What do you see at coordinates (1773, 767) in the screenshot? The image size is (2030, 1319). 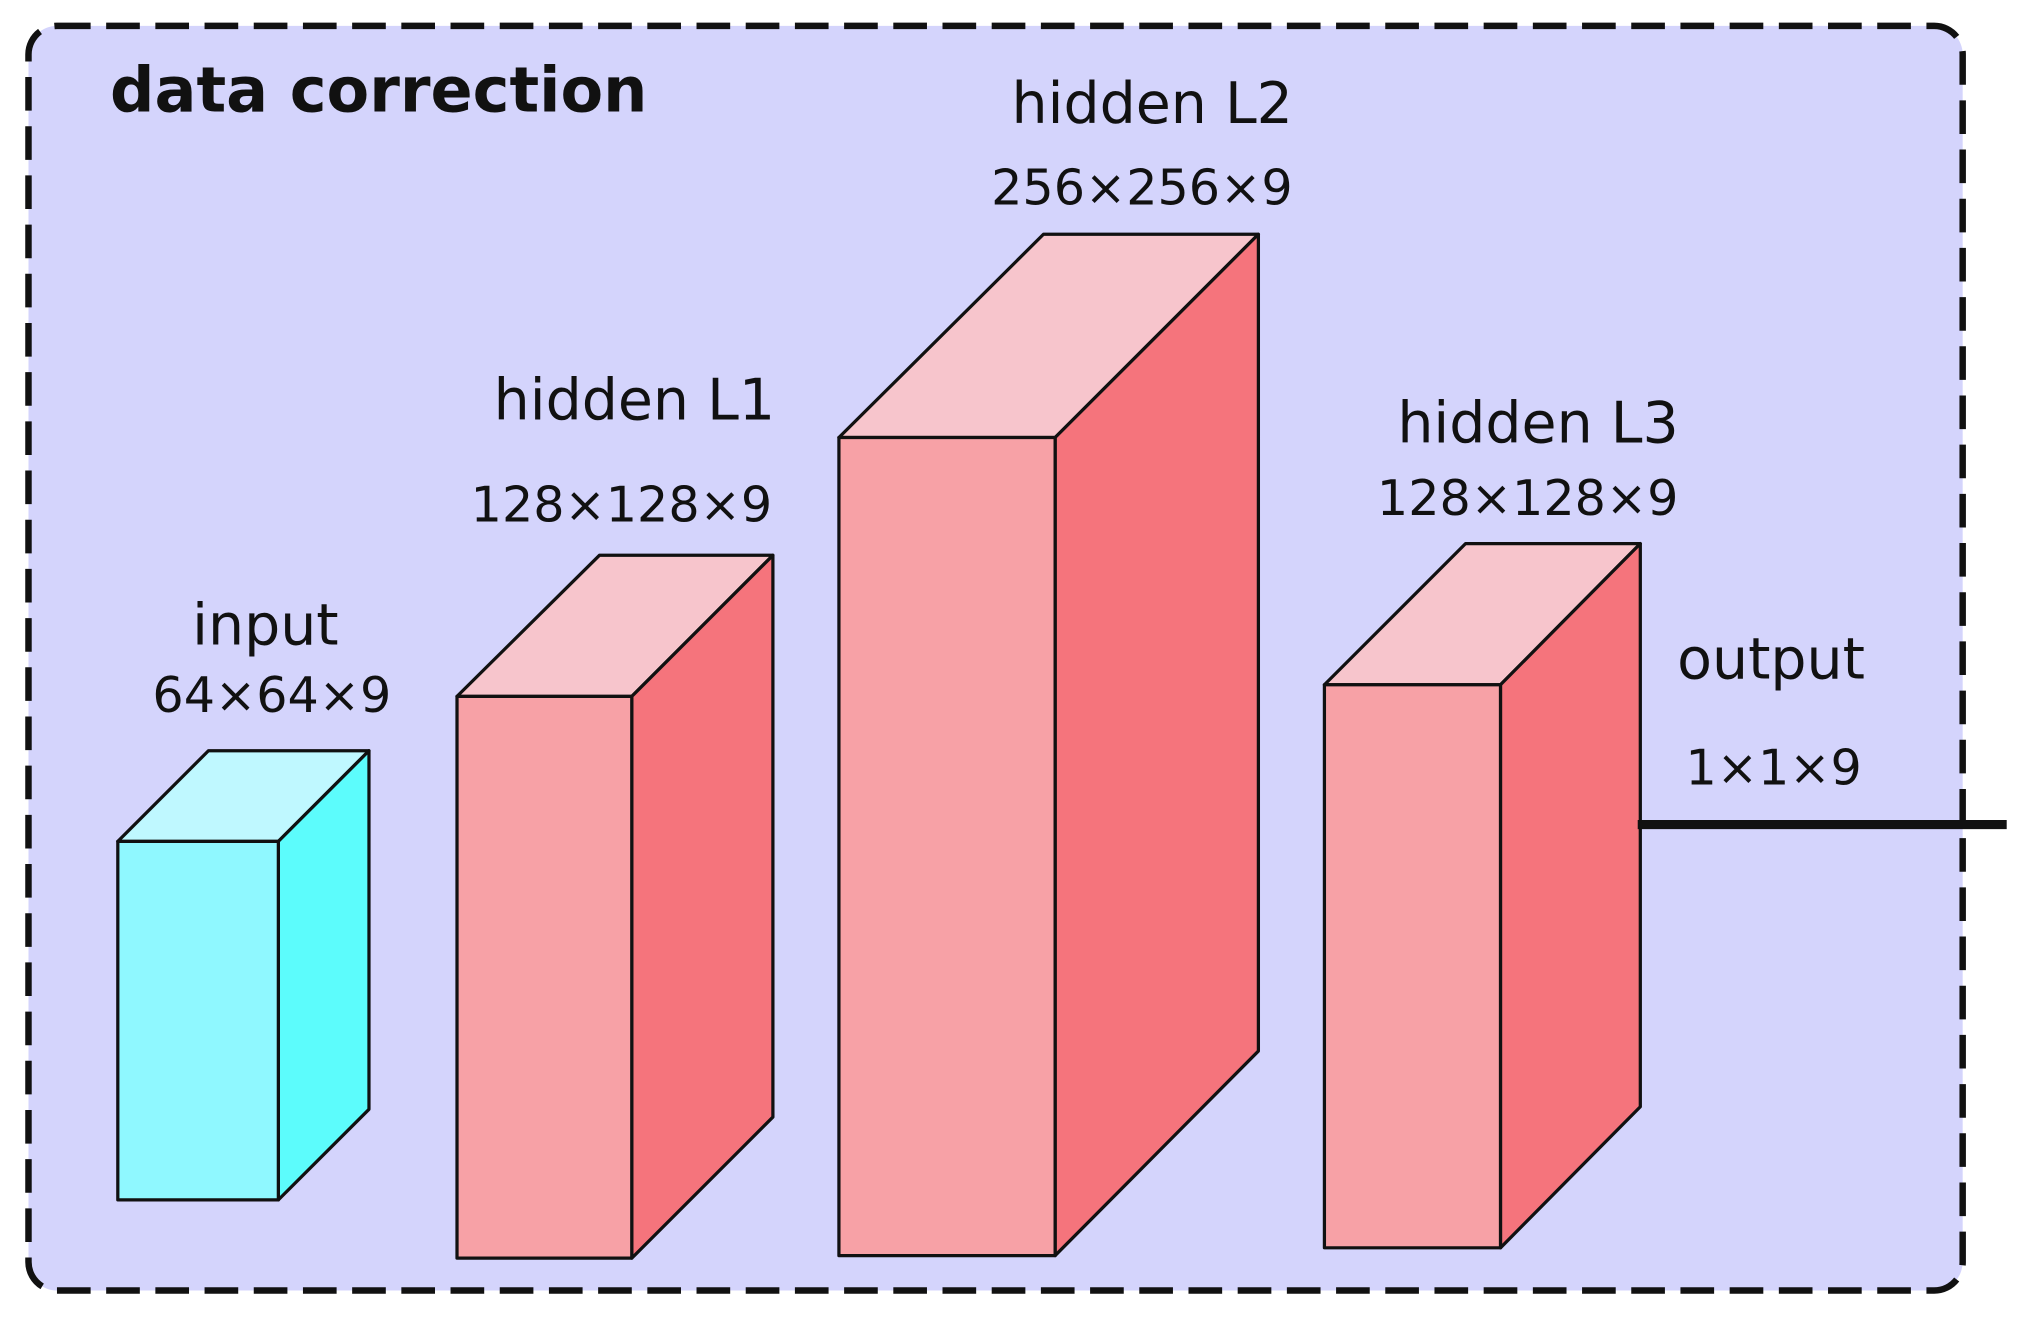 I see `layer-size: 1×1×9` at bounding box center [1773, 767].